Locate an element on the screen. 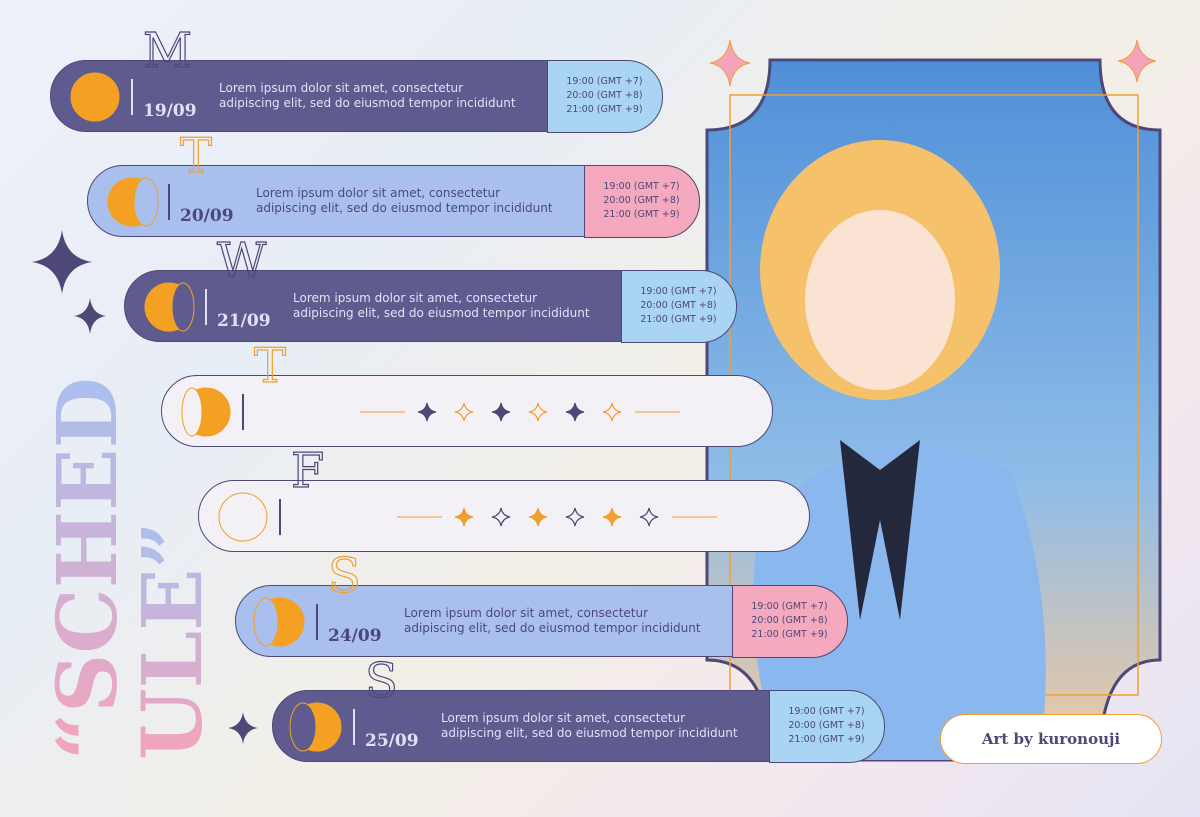 This screenshot has width=1200, height=817. schedule-row: T is located at coordinates (467, 392).